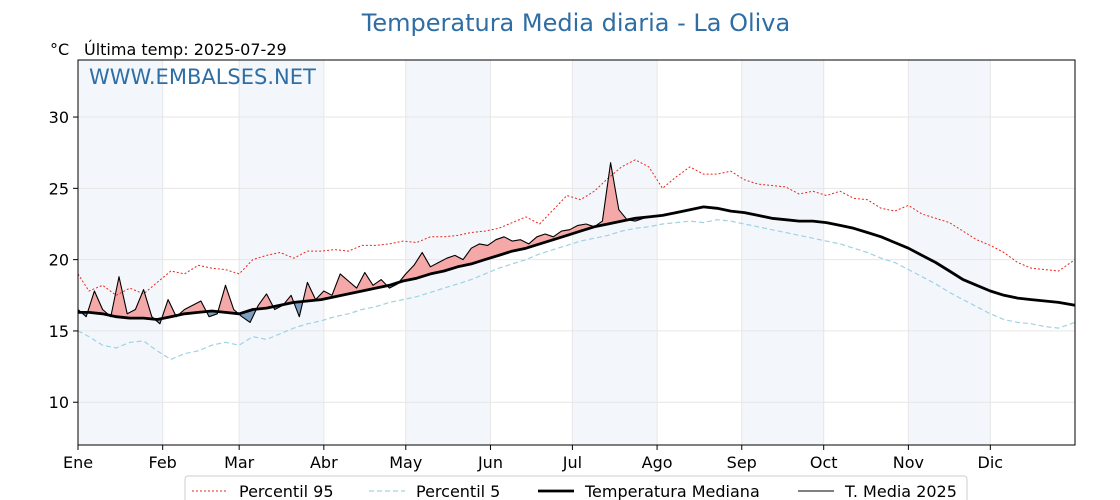 The width and height of the screenshot is (1120, 500). I want to click on x-tick-label: Dic, so click(991, 462).